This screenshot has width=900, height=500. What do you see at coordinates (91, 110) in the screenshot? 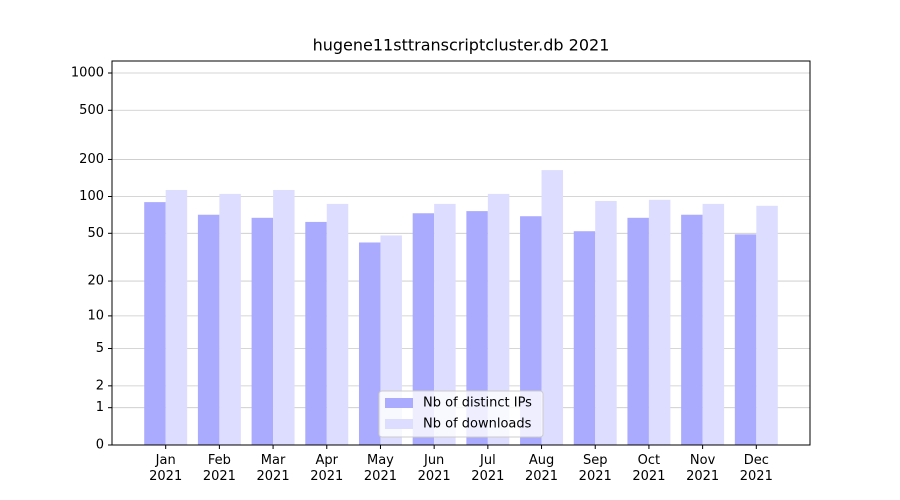
I see `y-tick-label: 500` at bounding box center [91, 110].